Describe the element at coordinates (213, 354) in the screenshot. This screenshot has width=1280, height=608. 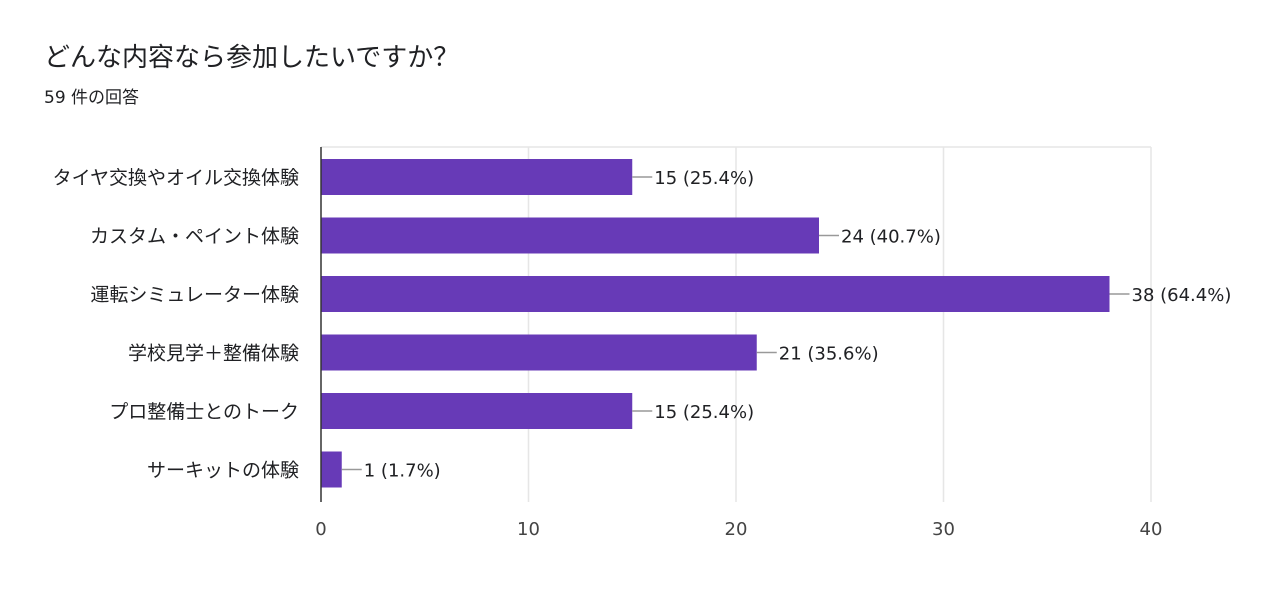
I see `category-label-4: 学校見学＋整備体験` at that location.